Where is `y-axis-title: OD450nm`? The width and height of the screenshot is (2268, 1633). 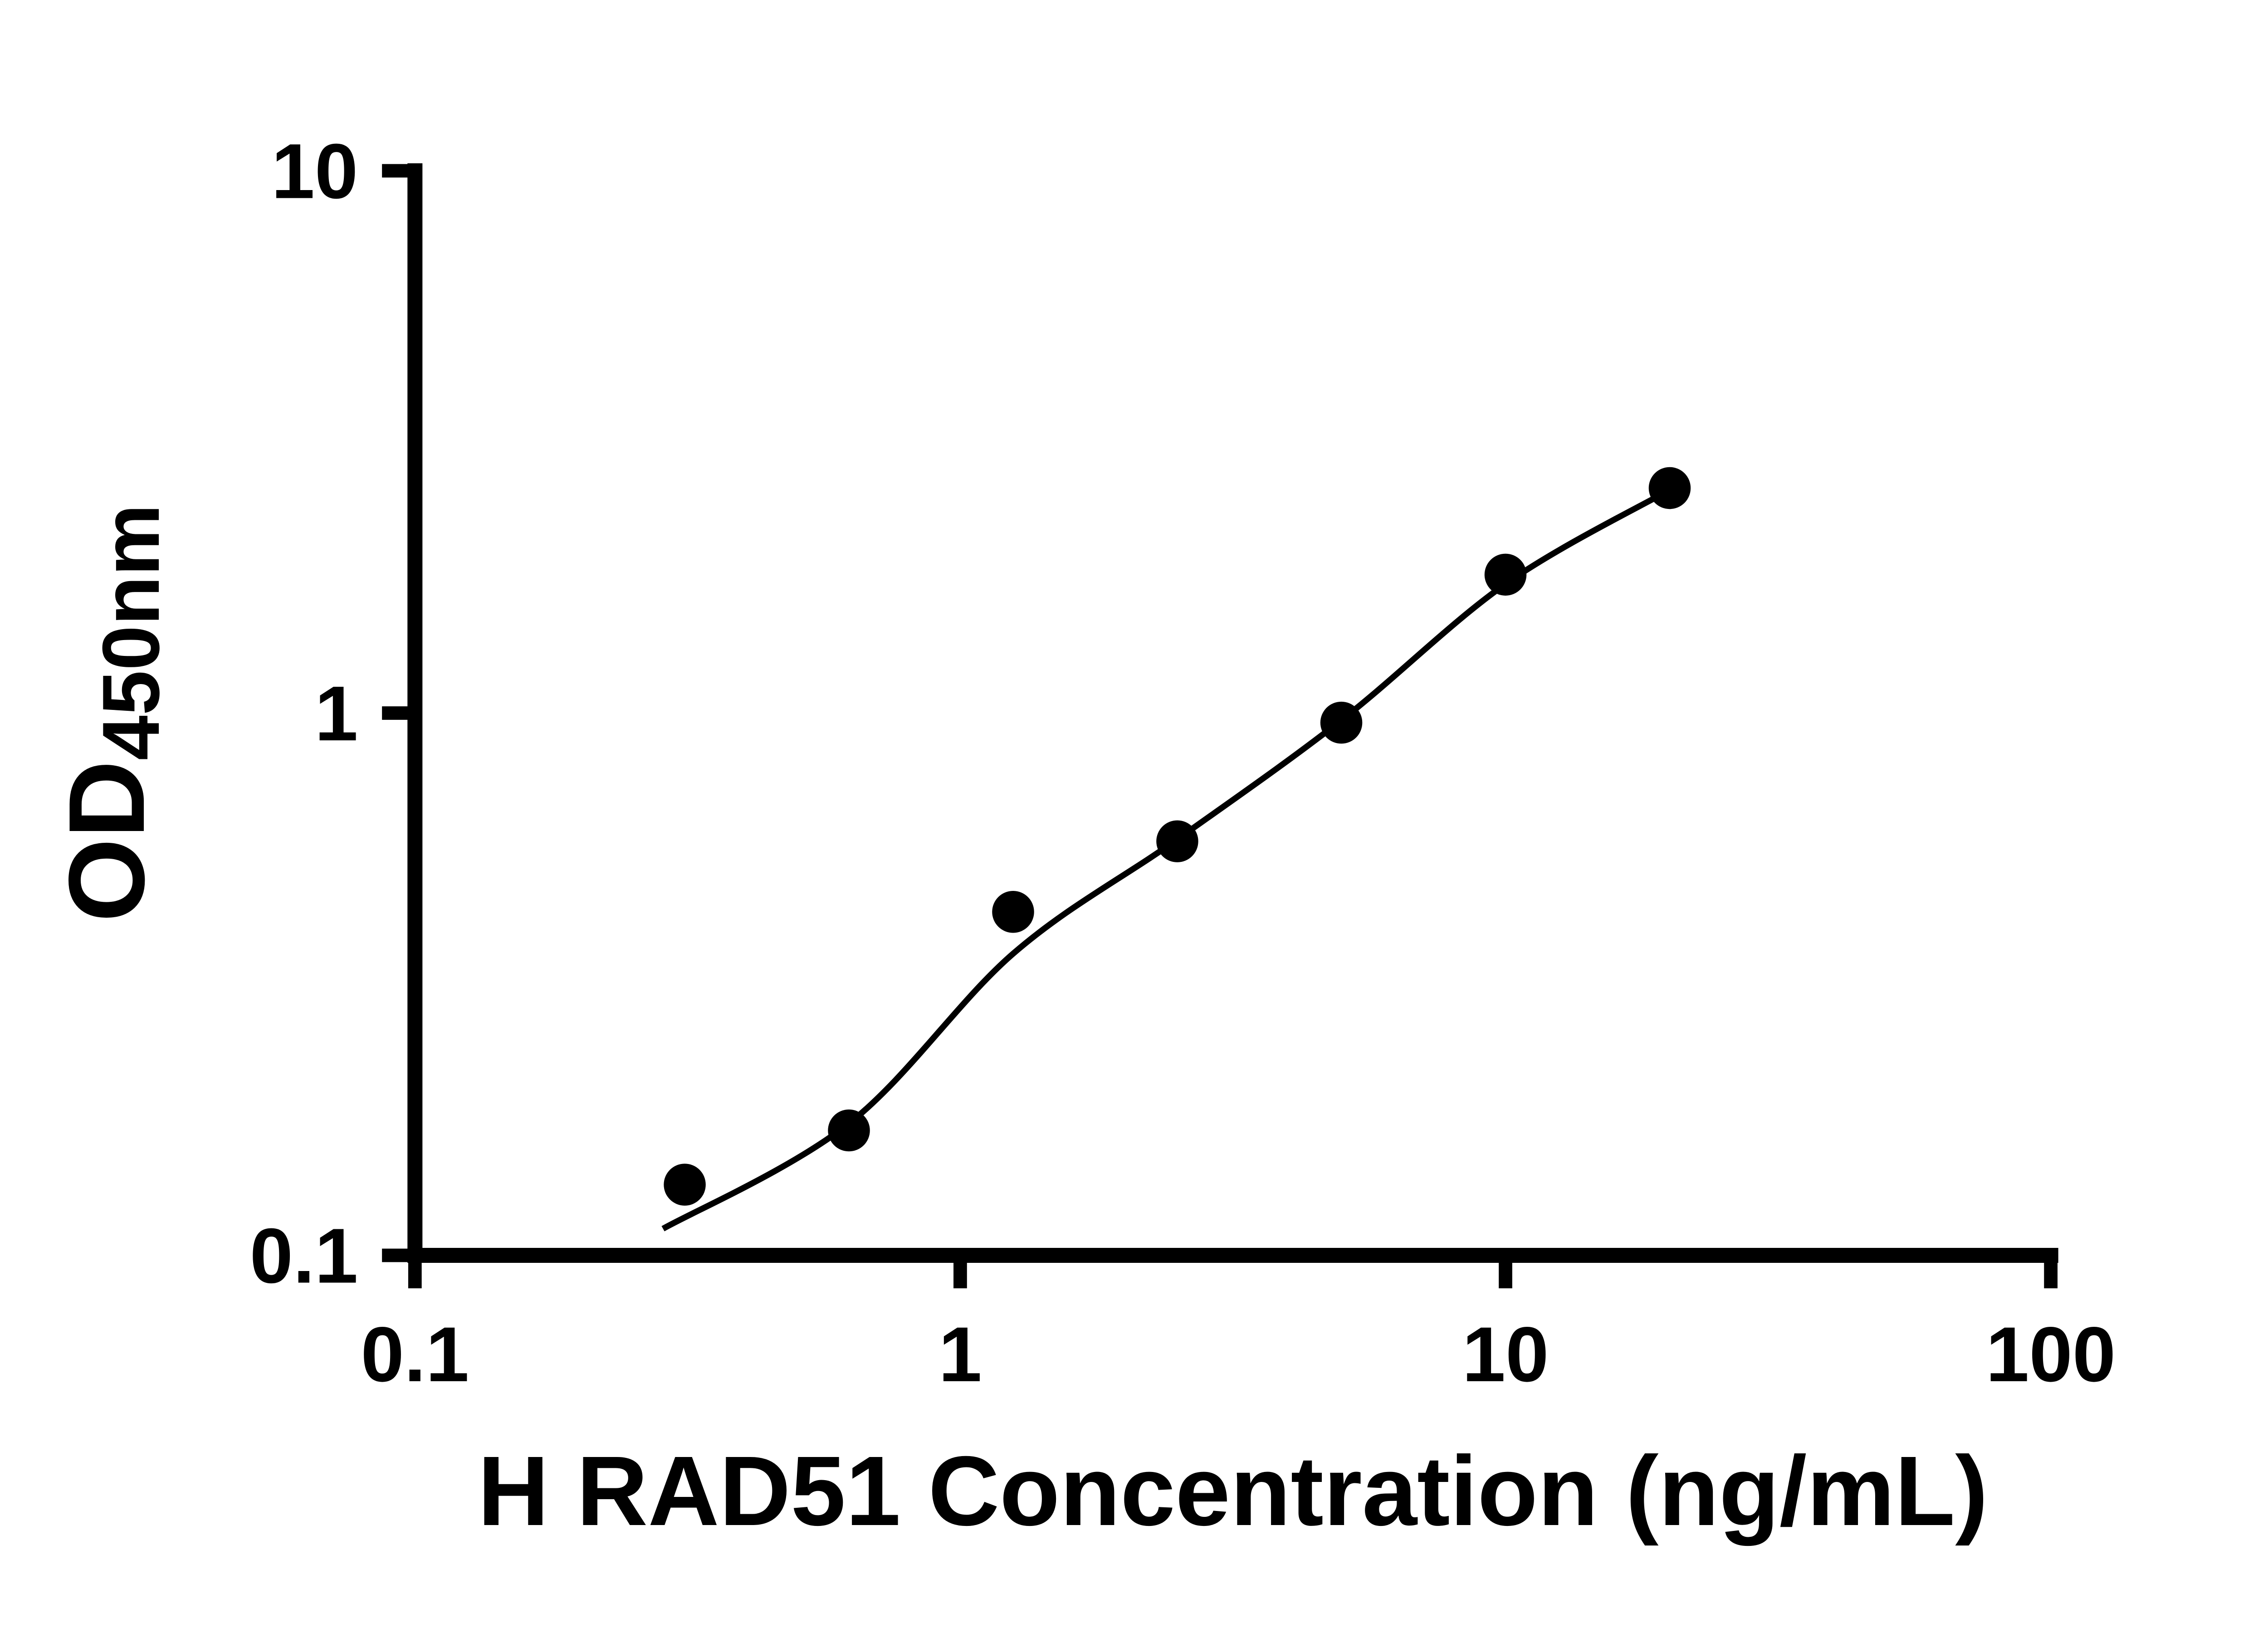
y-axis-title: OD450nm is located at coordinates (112, 713).